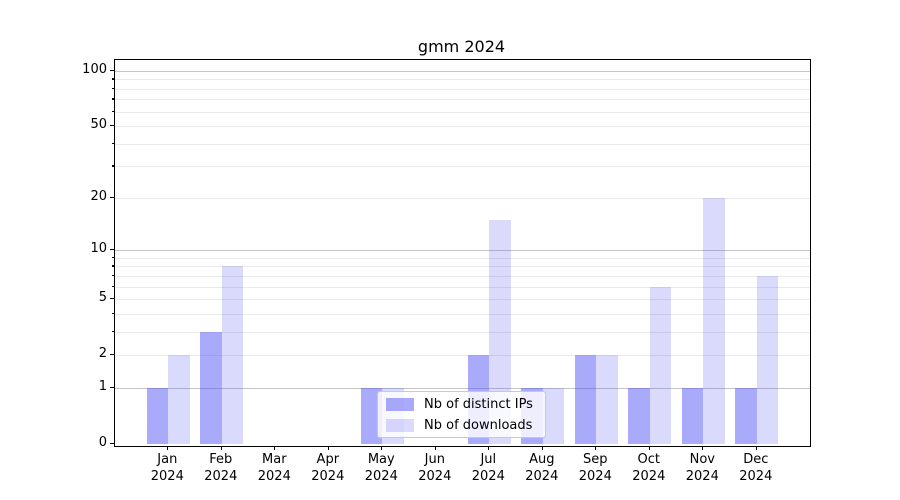 The height and width of the screenshot is (500, 900). Describe the element at coordinates (488, 468) in the screenshot. I see `x-tick-label: Jul 2024` at that location.